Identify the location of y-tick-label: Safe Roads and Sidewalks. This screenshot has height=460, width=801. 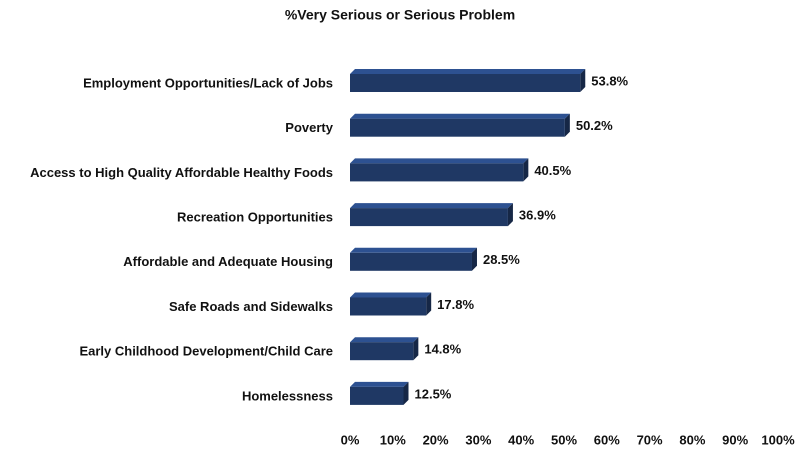
(251, 306).